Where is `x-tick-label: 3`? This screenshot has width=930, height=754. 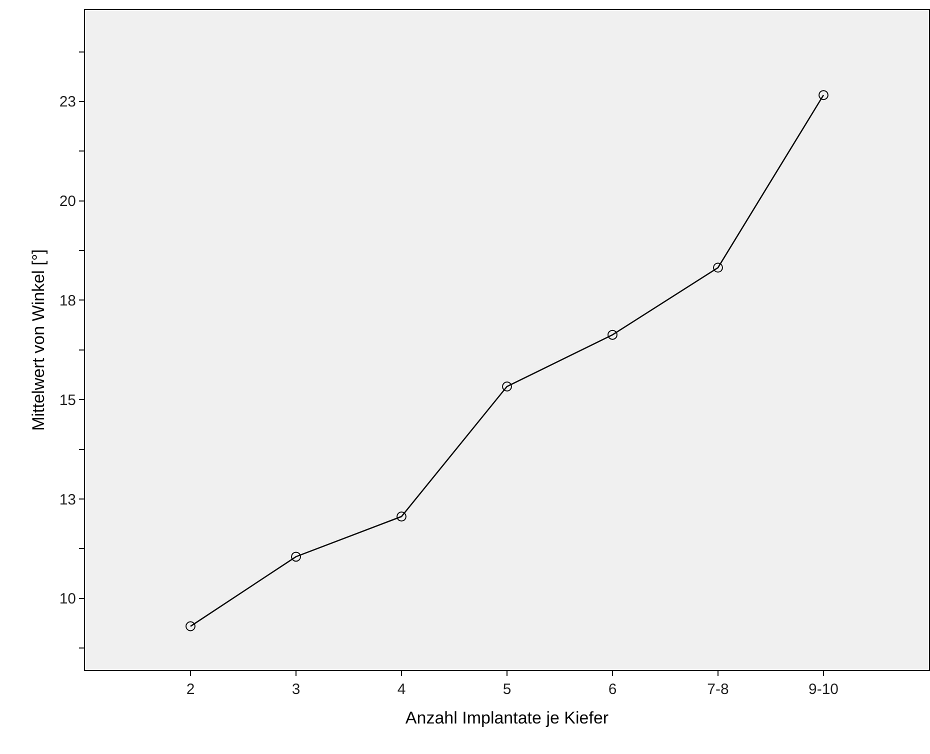
x-tick-label: 3 is located at coordinates (296, 689).